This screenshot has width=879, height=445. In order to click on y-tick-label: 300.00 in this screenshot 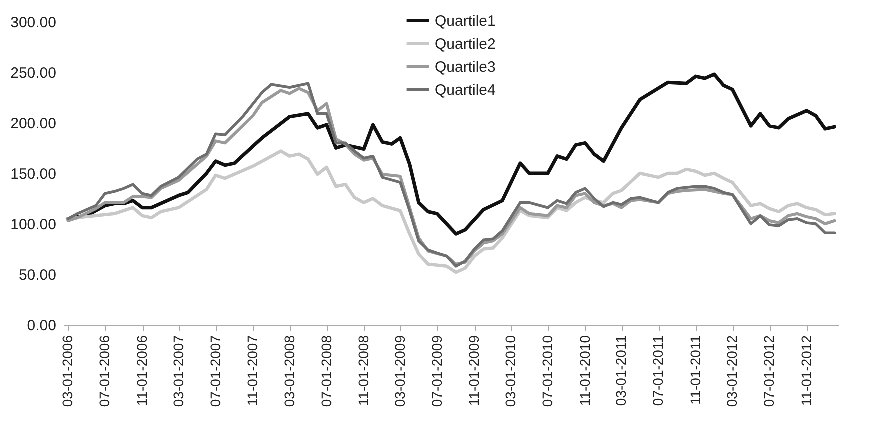, I will do `click(33, 23)`.